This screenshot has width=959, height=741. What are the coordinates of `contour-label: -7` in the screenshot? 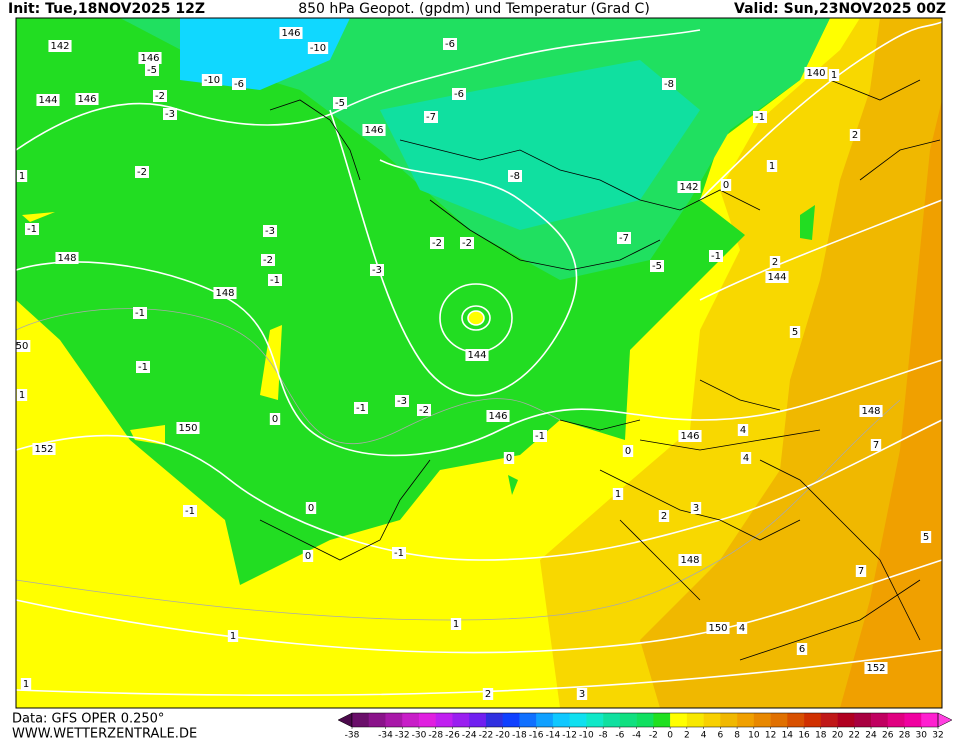 It's located at (431, 117).